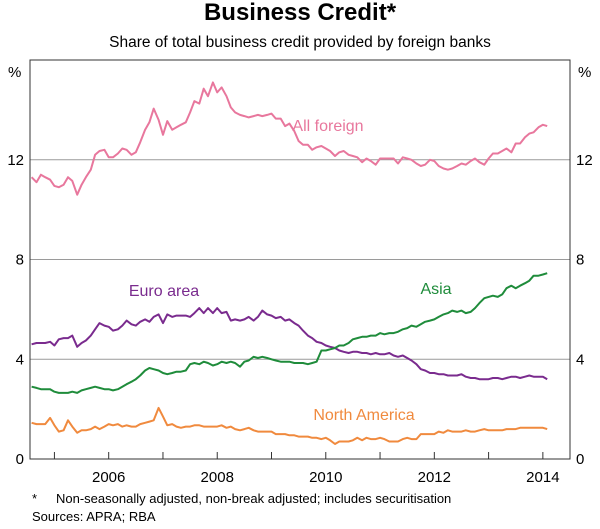 The image size is (600, 529). What do you see at coordinates (108, 477) in the screenshot?
I see `x-tick-label-0: 2006` at bounding box center [108, 477].